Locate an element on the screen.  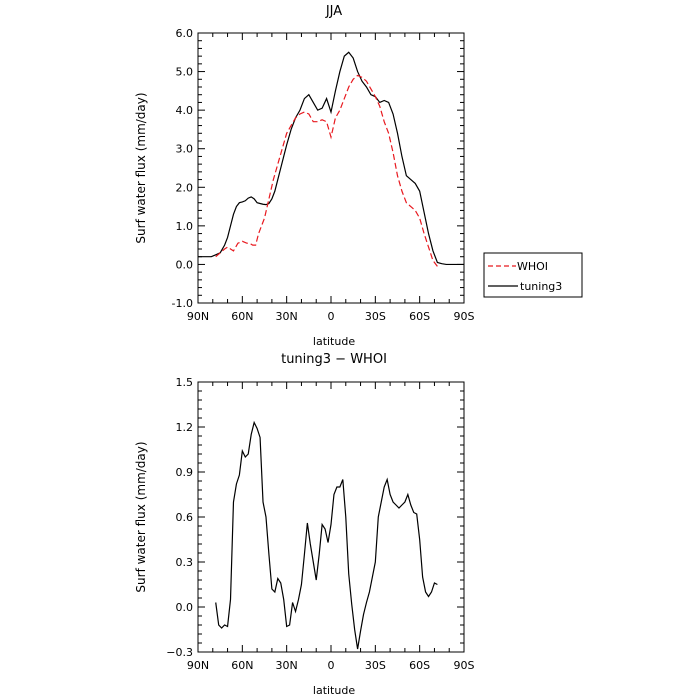
bottom-series is located at coordinates (326, 535).